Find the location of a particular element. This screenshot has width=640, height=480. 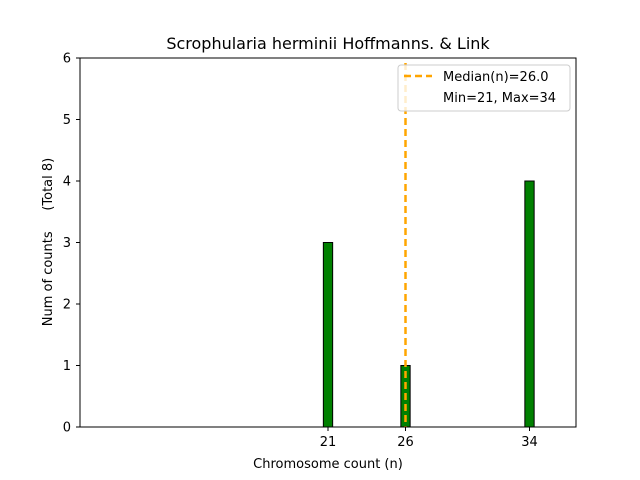

x-tick-label: 26 is located at coordinates (405, 442).